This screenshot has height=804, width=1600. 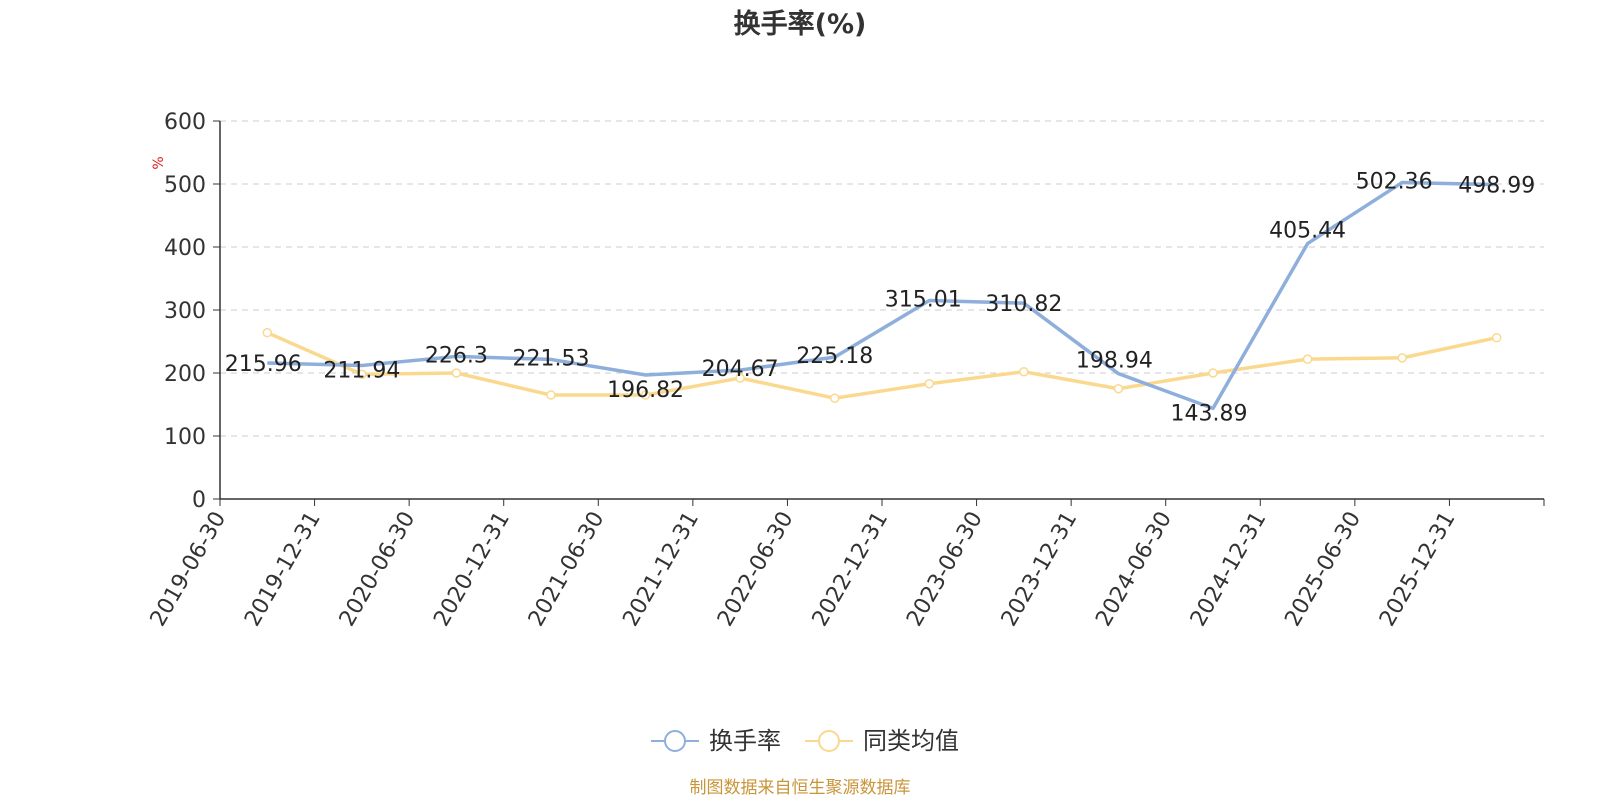 I want to click on y-axis-unit-label: %, so click(x=159, y=162).